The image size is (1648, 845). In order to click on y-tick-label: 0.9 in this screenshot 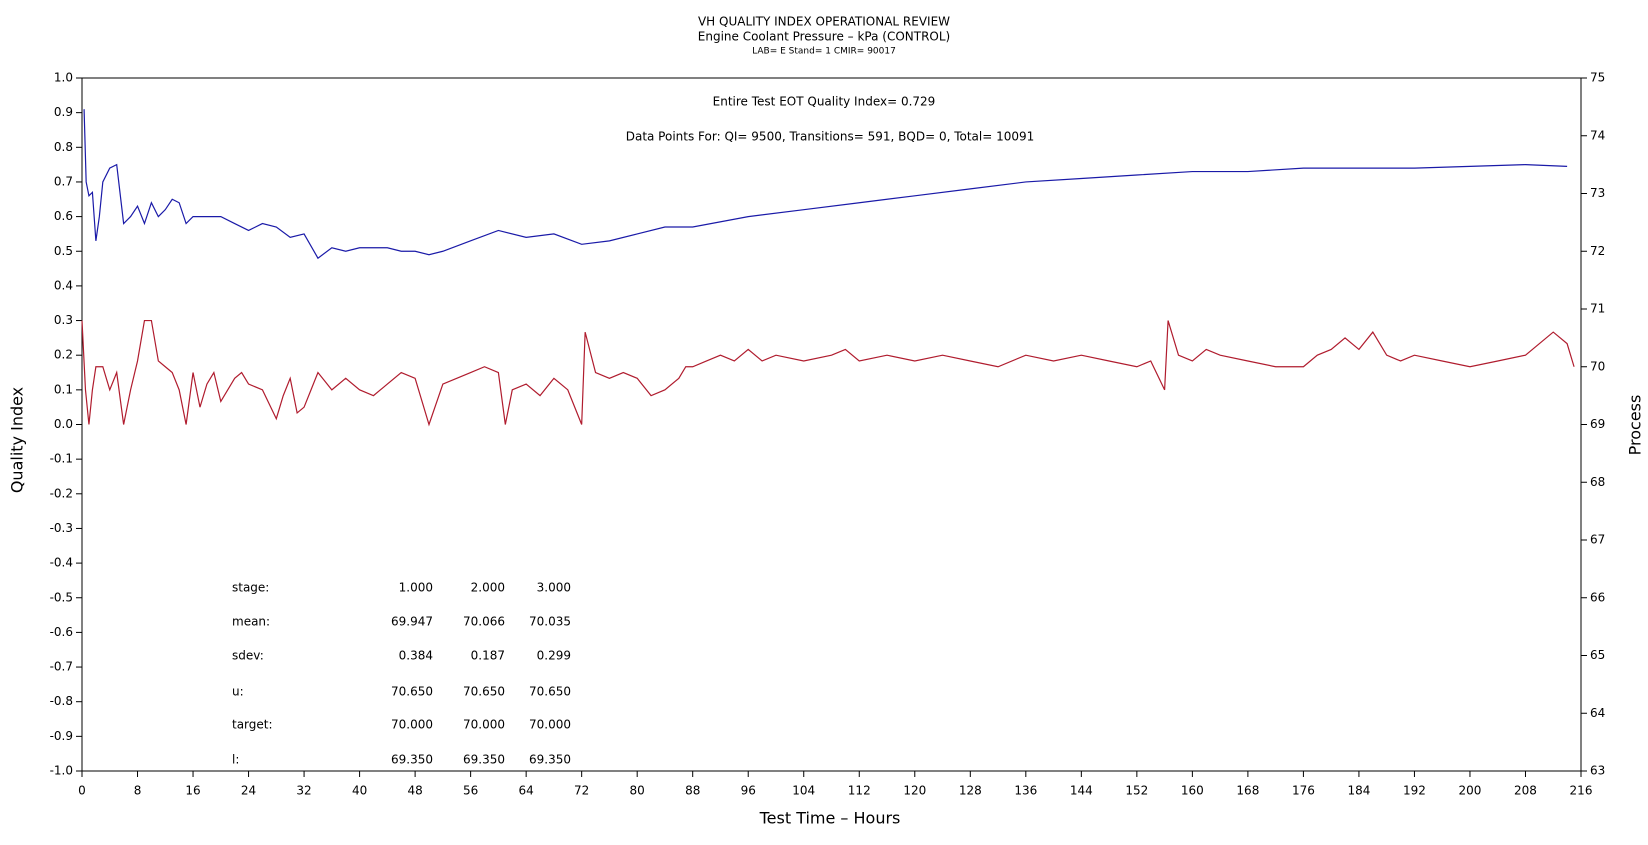, I will do `click(63, 112)`.